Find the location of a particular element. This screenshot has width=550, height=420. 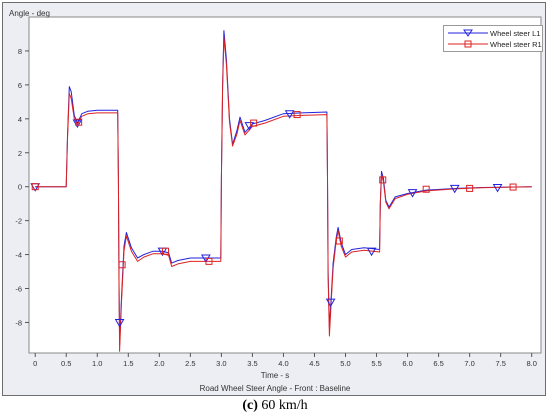

x-tick-label: 4.0 is located at coordinates (283, 363).